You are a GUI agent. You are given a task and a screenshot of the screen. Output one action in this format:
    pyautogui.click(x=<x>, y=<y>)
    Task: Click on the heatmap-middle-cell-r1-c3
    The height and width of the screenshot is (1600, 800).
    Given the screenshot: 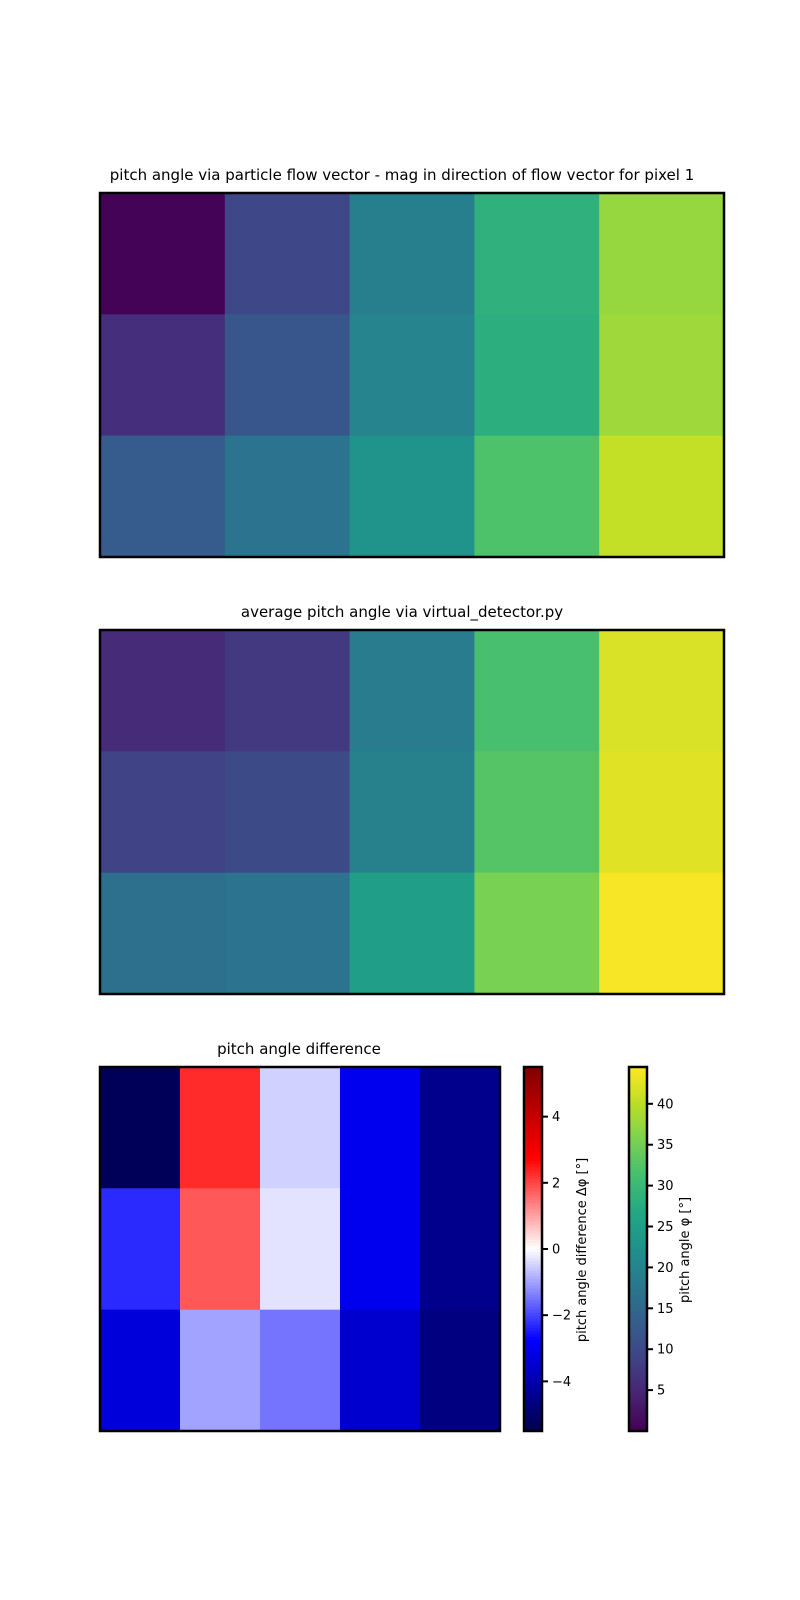 What is the action you would take?
    pyautogui.click(x=537, y=812)
    